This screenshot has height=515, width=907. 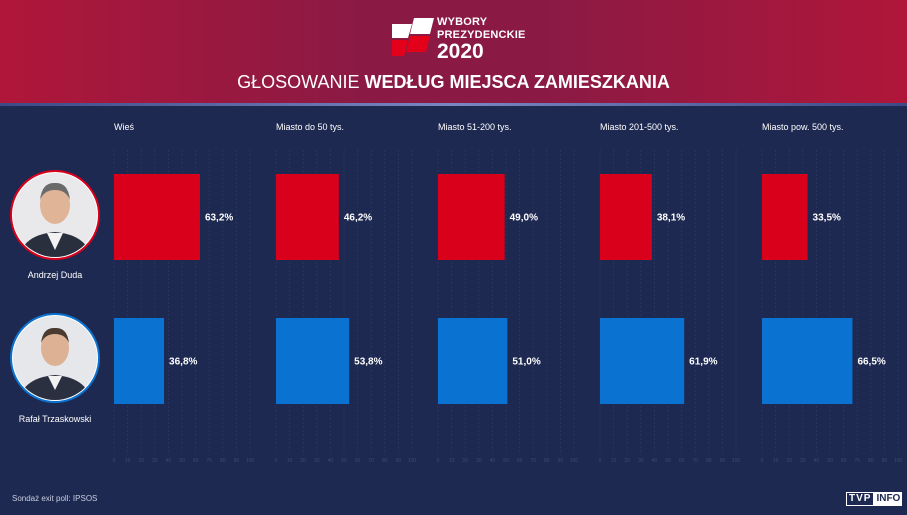 I want to click on category-label: Miasto pow. 500 tys., so click(x=803, y=127).